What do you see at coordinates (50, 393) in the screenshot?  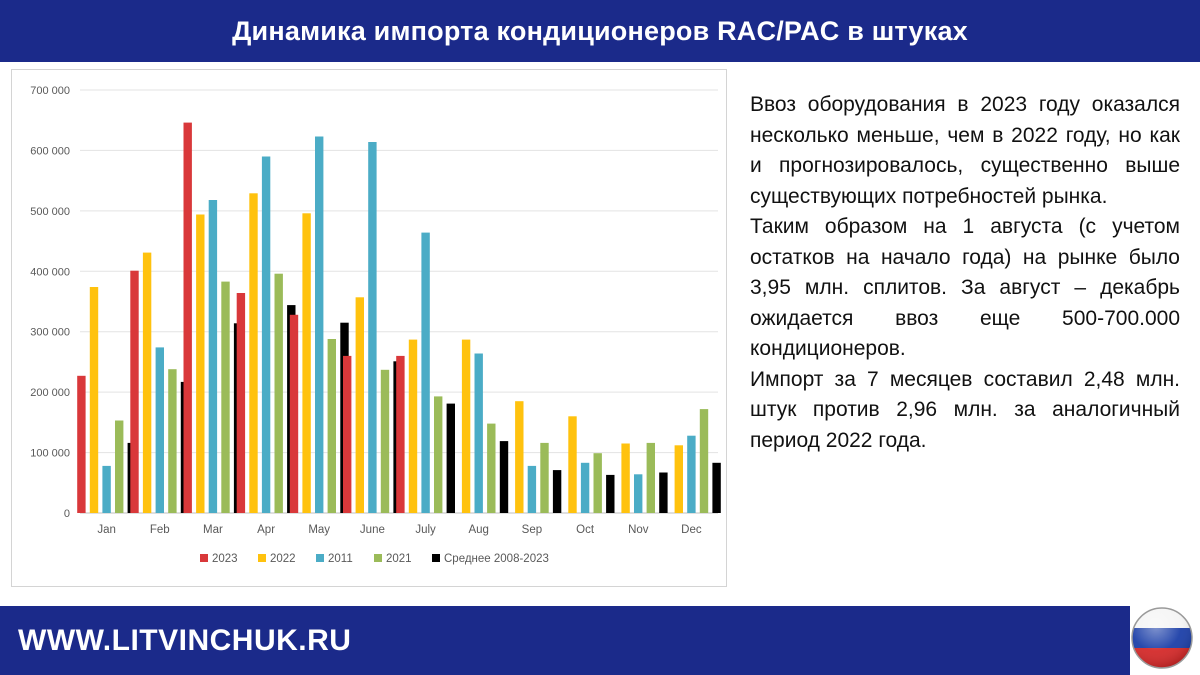 I see `y-tick-label: 200 000` at bounding box center [50, 393].